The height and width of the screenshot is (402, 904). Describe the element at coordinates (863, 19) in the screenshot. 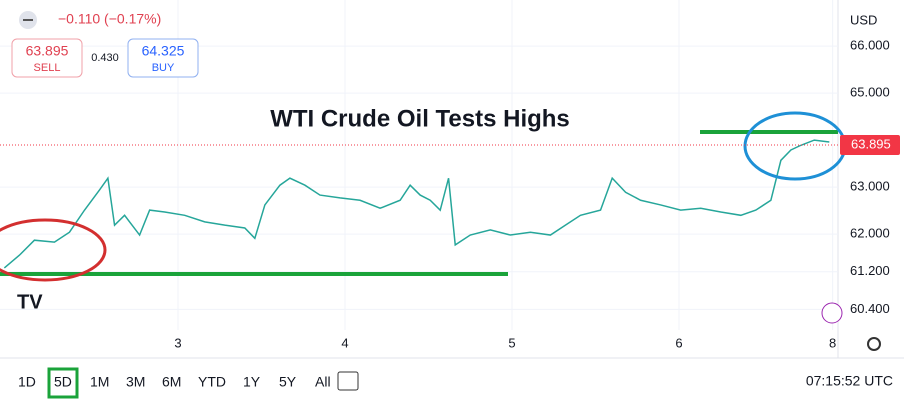

I see `currency: USD` at that location.